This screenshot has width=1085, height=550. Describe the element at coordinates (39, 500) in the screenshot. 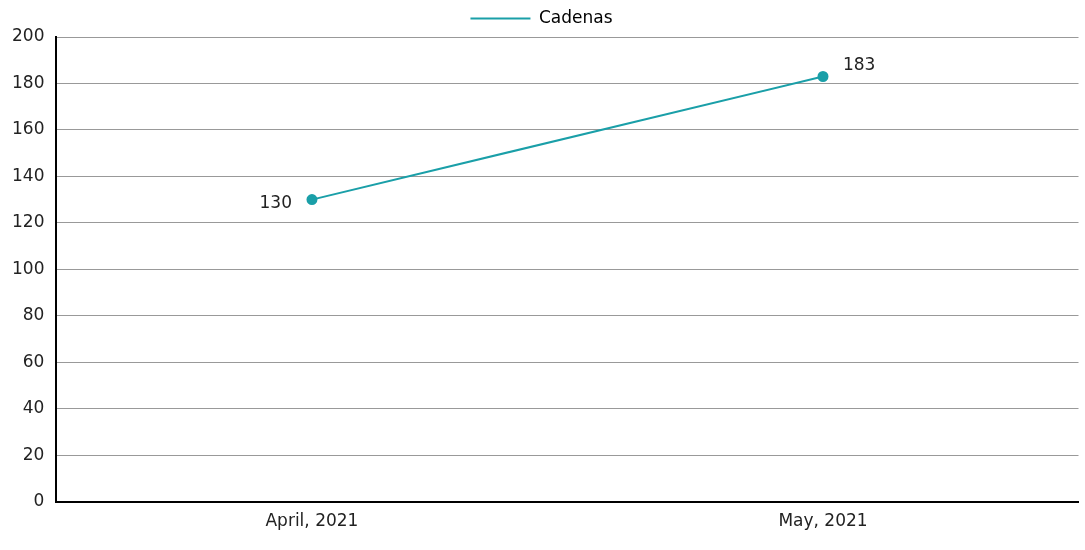

I see `y-tick-label: 0` at that location.